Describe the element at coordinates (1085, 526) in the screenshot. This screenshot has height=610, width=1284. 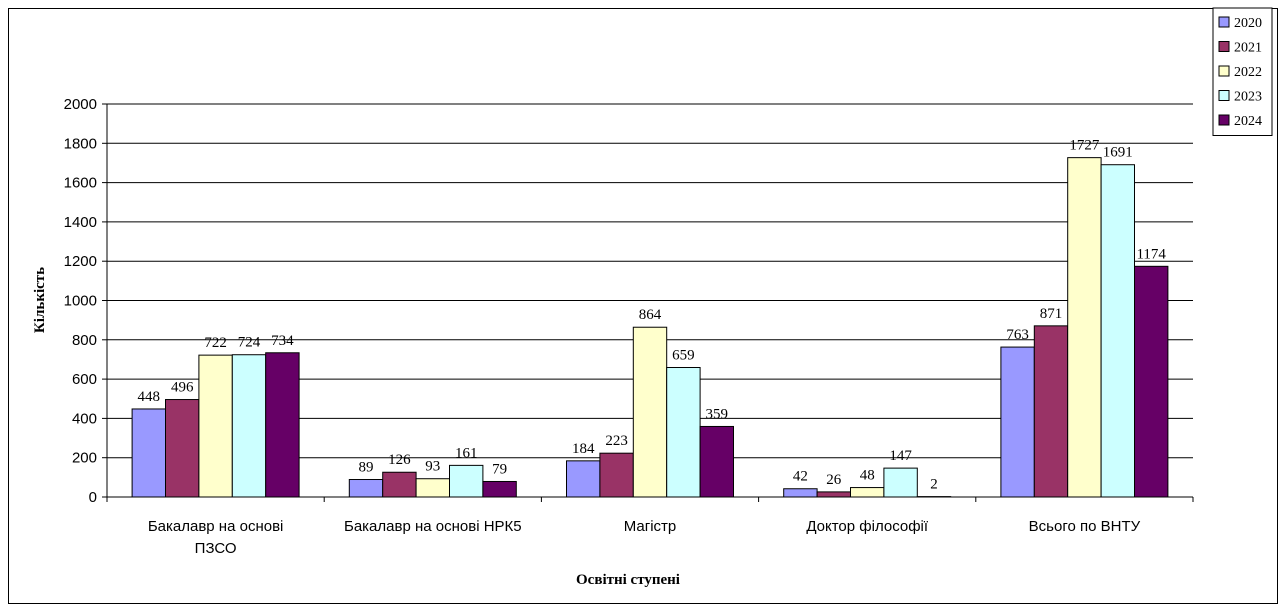
I see `x-tick-label: Всього по ВНТУ` at that location.